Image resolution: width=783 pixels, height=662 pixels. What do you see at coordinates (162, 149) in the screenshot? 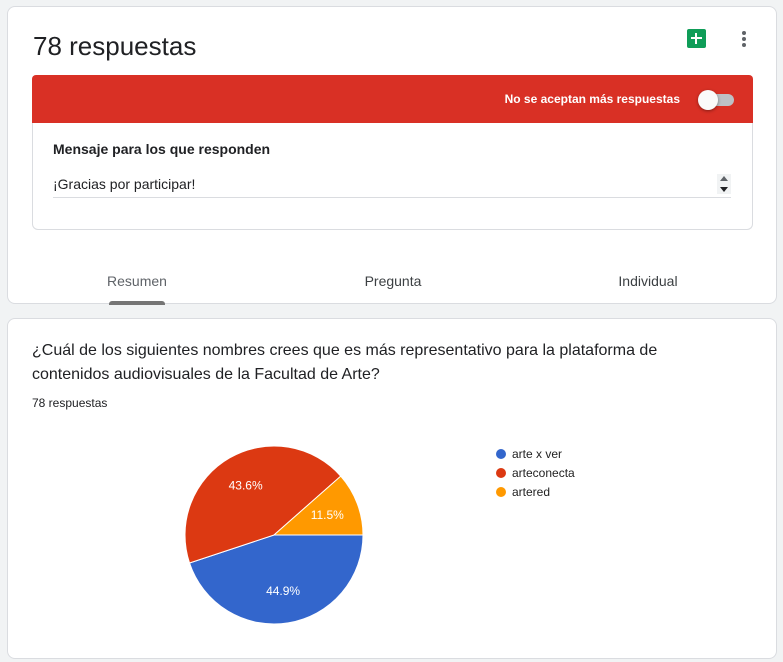
I see `respondent-message-label: Mensaje para los que responden` at bounding box center [162, 149].